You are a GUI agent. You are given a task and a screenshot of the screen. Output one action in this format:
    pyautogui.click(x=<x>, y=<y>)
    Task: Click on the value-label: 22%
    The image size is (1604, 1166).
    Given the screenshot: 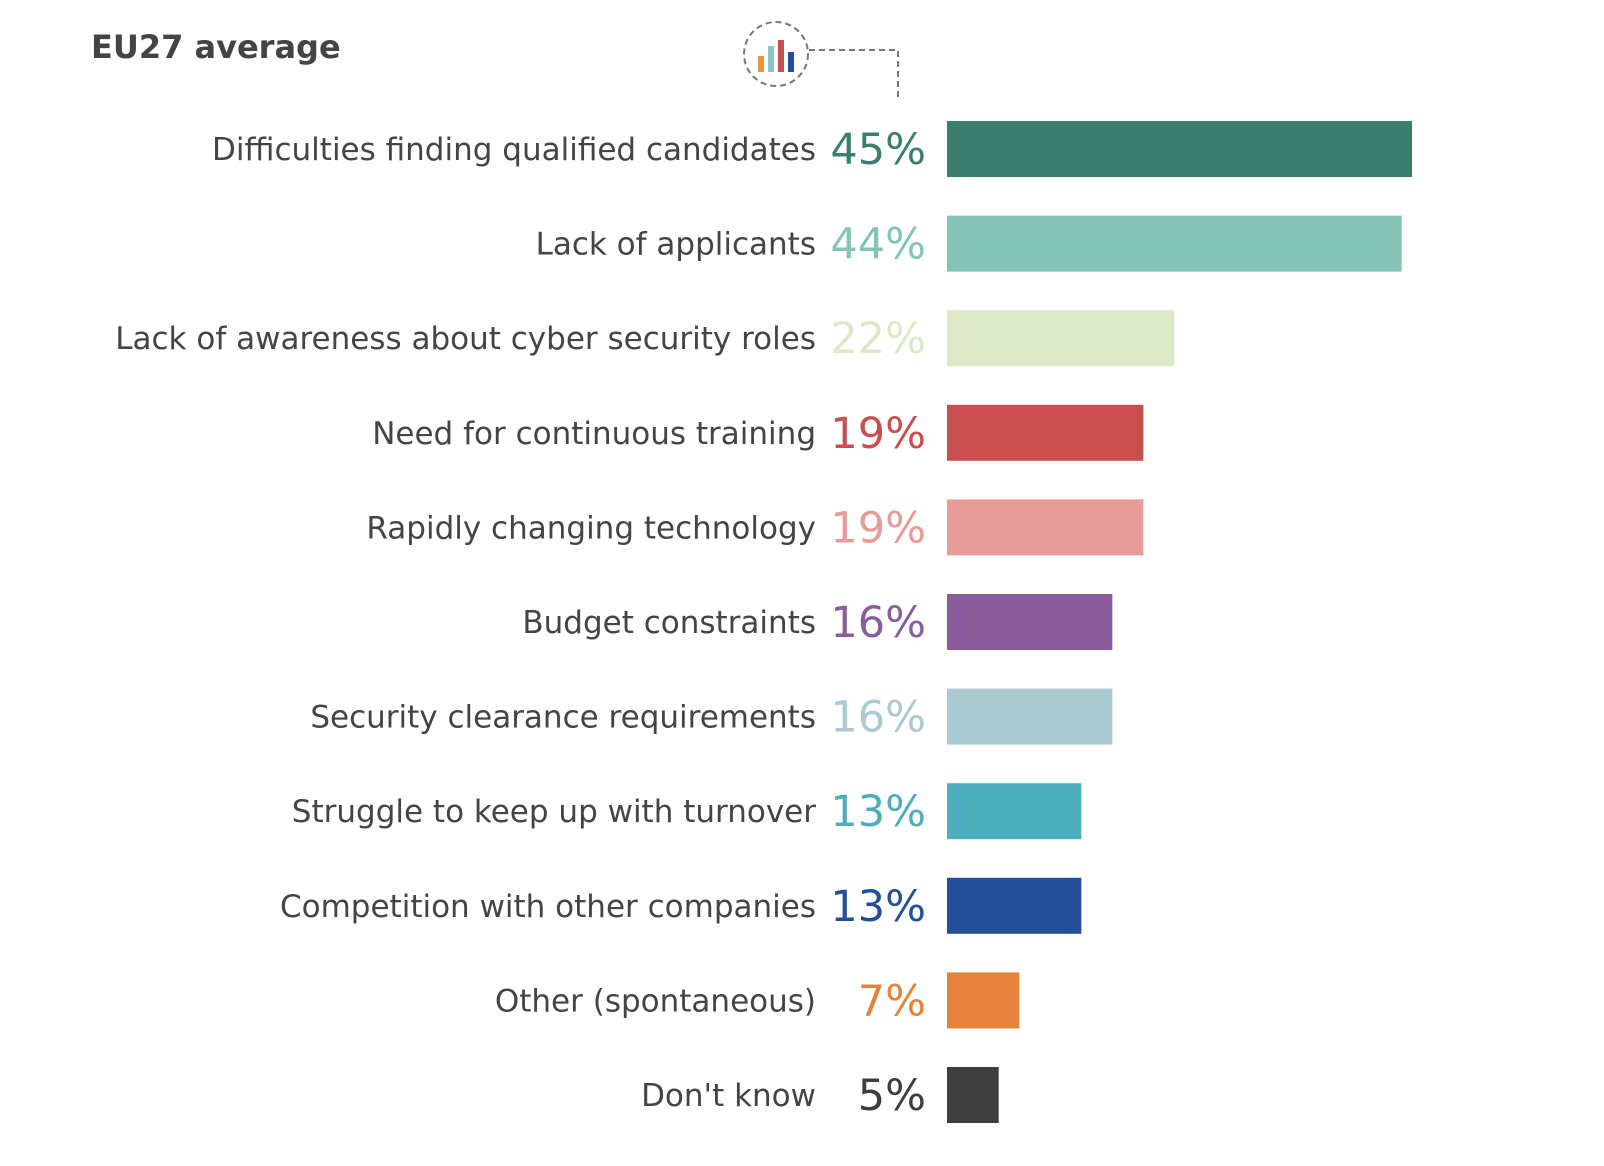 What is the action you would take?
    pyautogui.click(x=878, y=339)
    